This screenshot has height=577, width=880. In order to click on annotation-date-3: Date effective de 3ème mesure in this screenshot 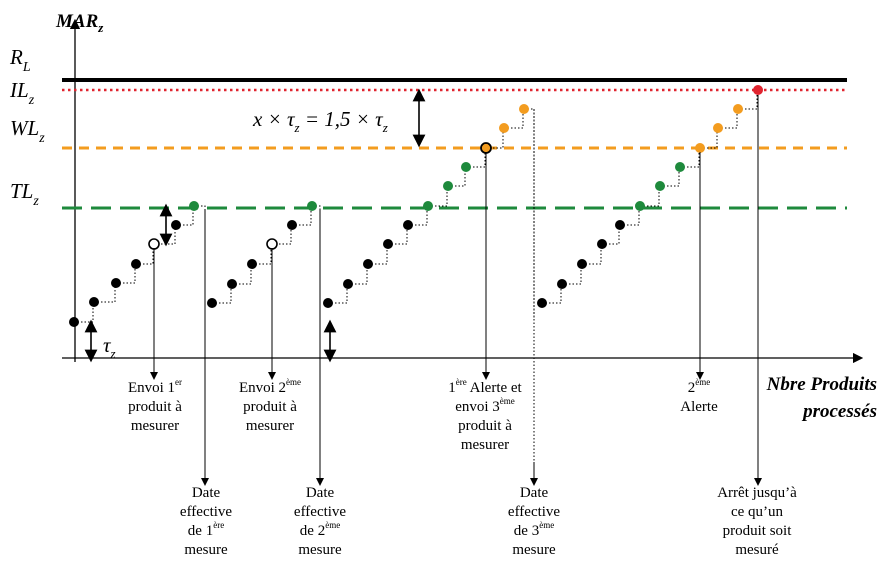, I will do `click(534, 521)`.